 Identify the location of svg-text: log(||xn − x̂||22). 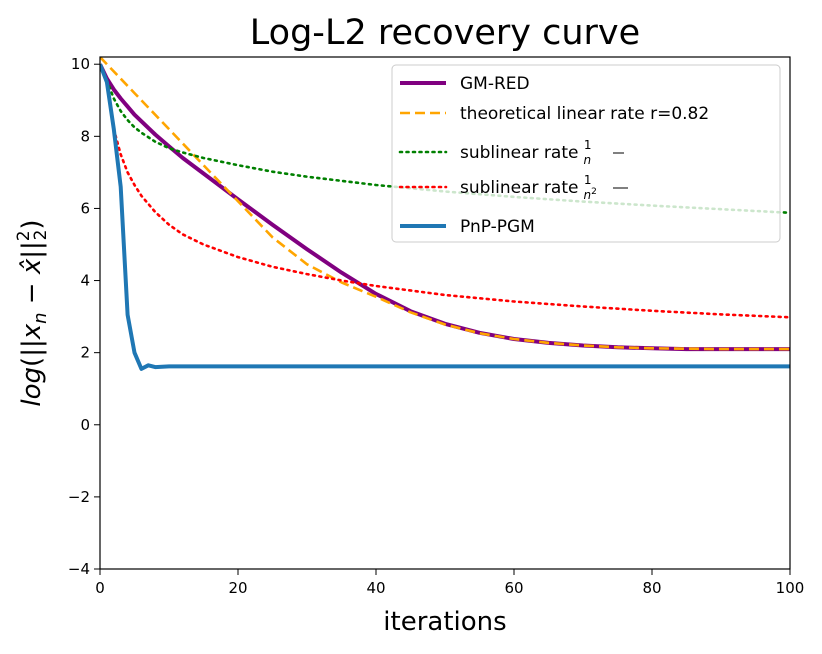
(32, 312).